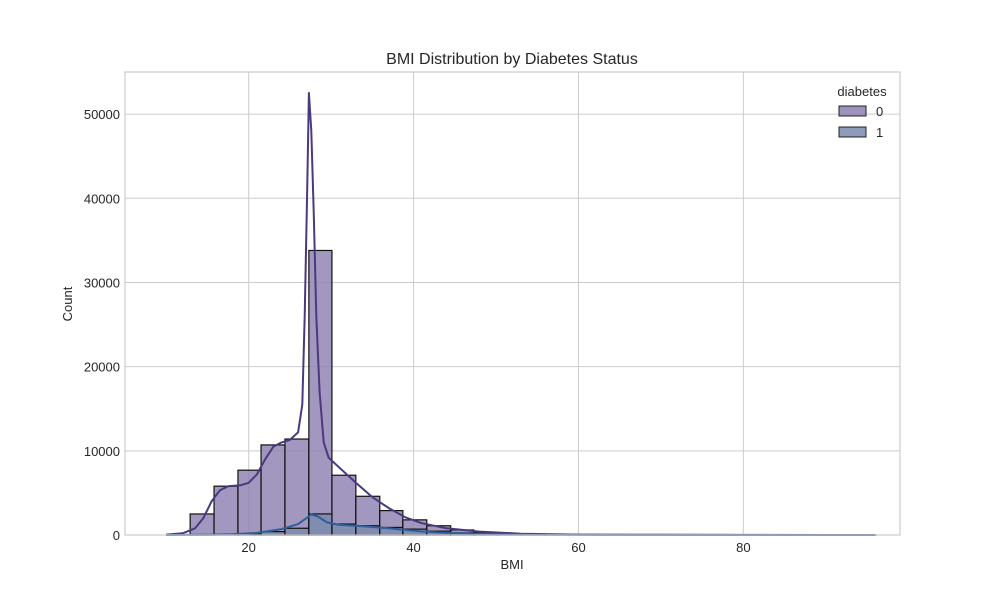 Image resolution: width=1000 pixels, height=600 pixels. Describe the element at coordinates (512, 59) in the screenshot. I see `chart-title: BMI Distribution by Diabetes Status` at that location.